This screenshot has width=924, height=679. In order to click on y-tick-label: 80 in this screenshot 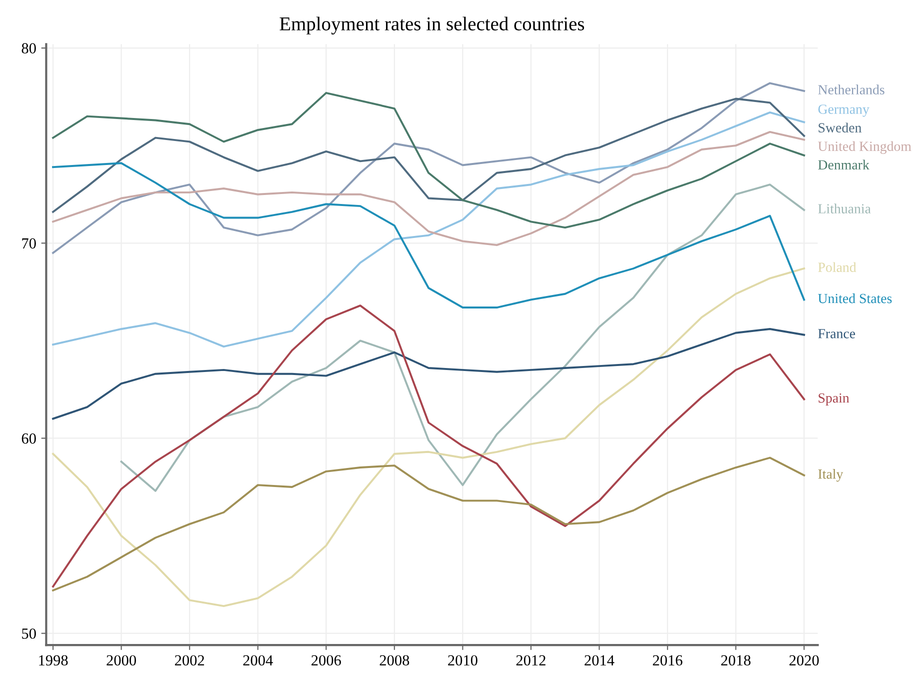, I will do `click(29, 48)`.